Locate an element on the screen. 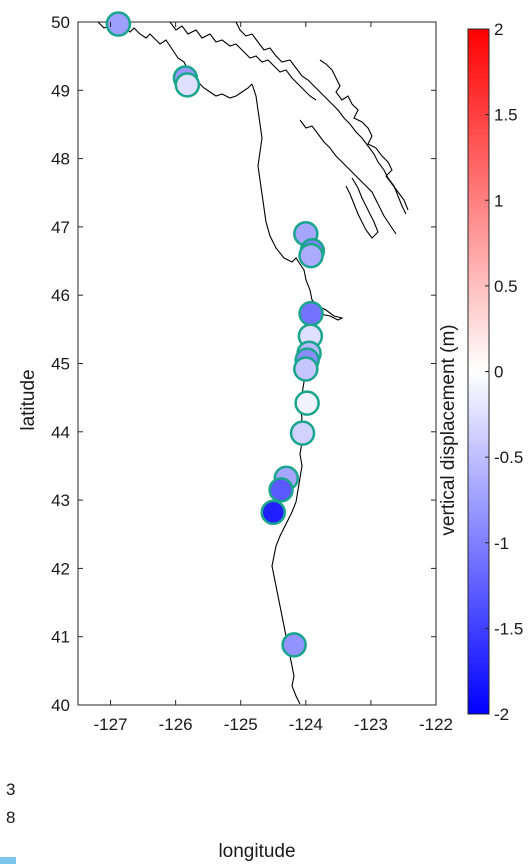  coastline-mainland-inlets is located at coordinates (321, 118).